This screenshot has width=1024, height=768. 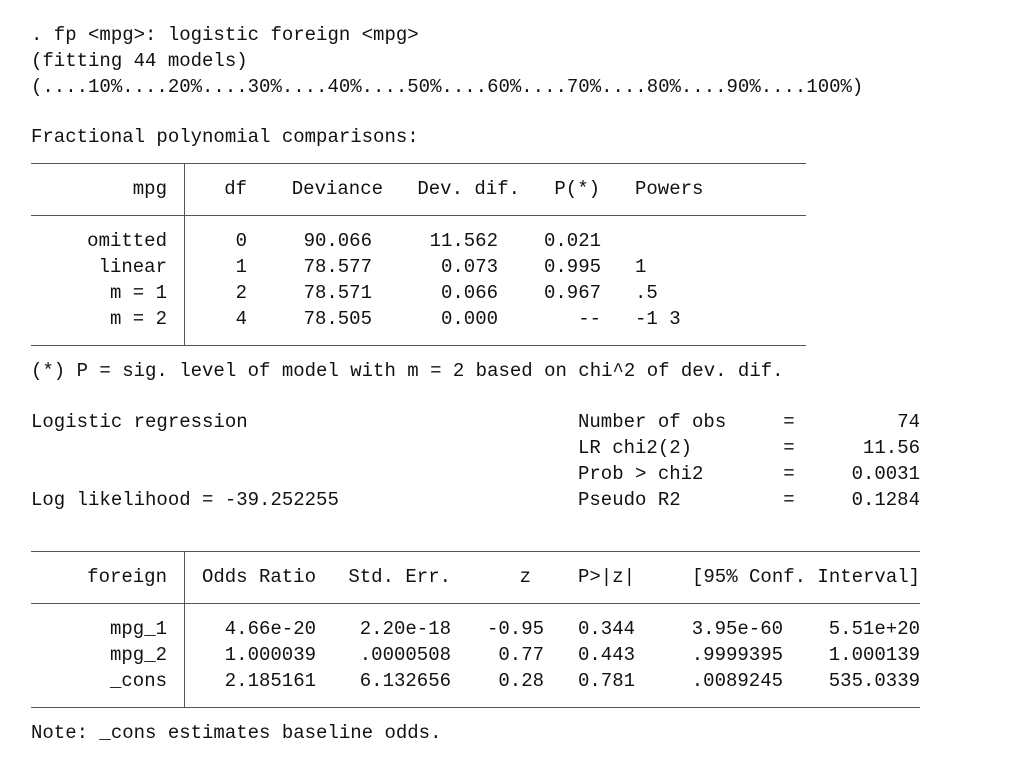 I want to click on table-cell: 0.77, so click(x=521, y=655).